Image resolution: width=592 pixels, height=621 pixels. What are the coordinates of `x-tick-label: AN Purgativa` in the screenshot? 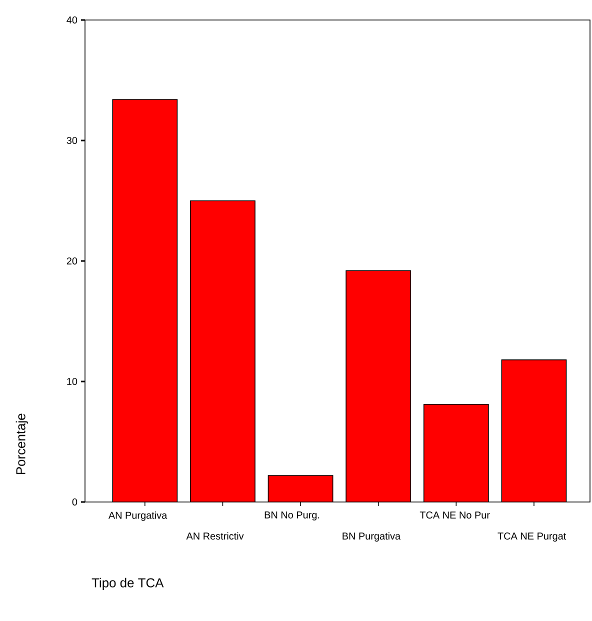 It's located at (138, 516).